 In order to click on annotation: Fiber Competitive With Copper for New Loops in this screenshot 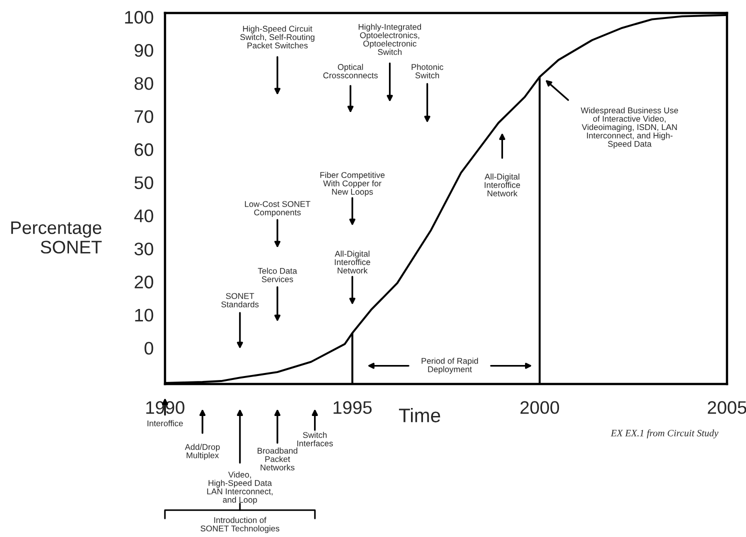, I will do `click(352, 184)`.